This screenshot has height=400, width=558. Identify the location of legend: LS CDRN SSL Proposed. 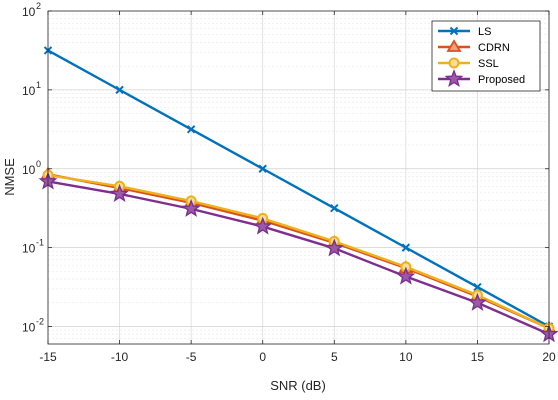
(486, 56).